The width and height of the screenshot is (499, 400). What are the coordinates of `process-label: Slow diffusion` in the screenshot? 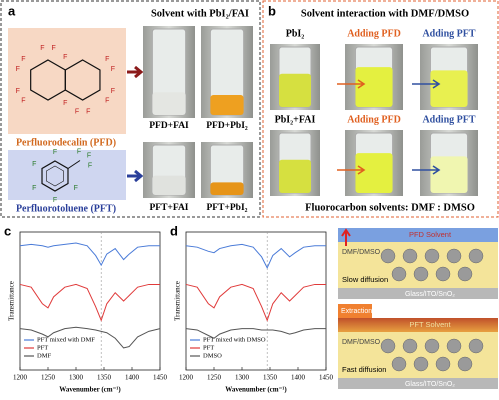 It's located at (365, 279).